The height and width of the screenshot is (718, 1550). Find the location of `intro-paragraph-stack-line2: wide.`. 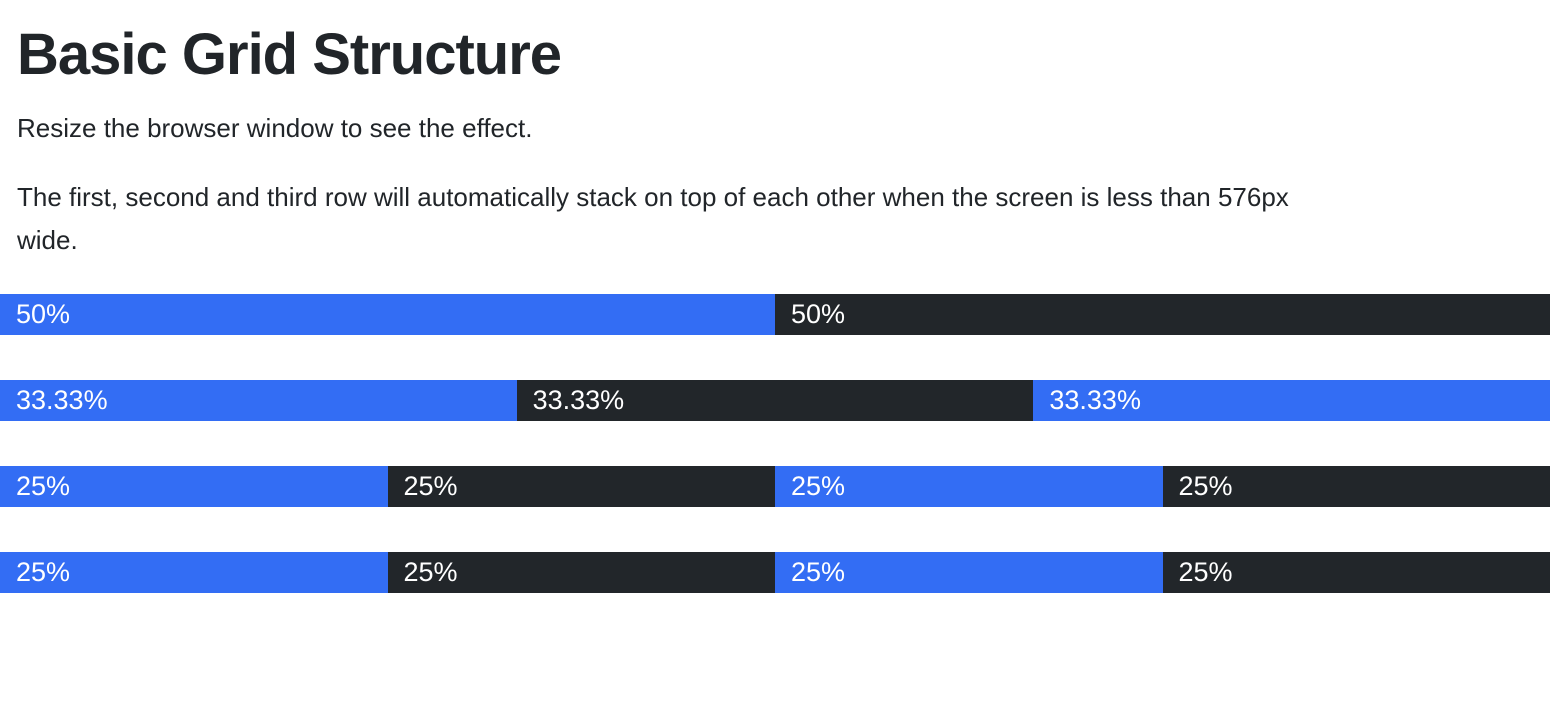

intro-paragraph-stack-line2: wide. is located at coordinates (47, 240).